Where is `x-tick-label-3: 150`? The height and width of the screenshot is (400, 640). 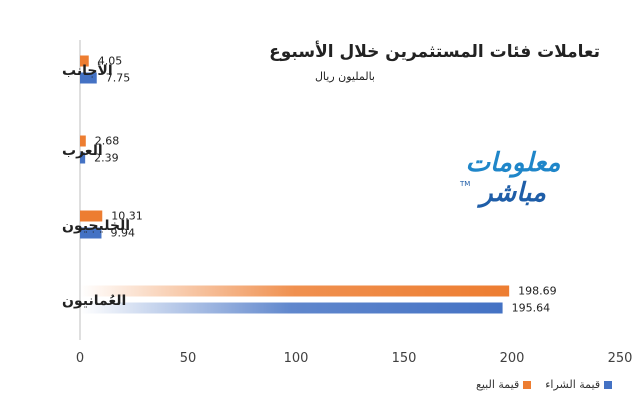
x-tick-label-3: 150 is located at coordinates (404, 358).